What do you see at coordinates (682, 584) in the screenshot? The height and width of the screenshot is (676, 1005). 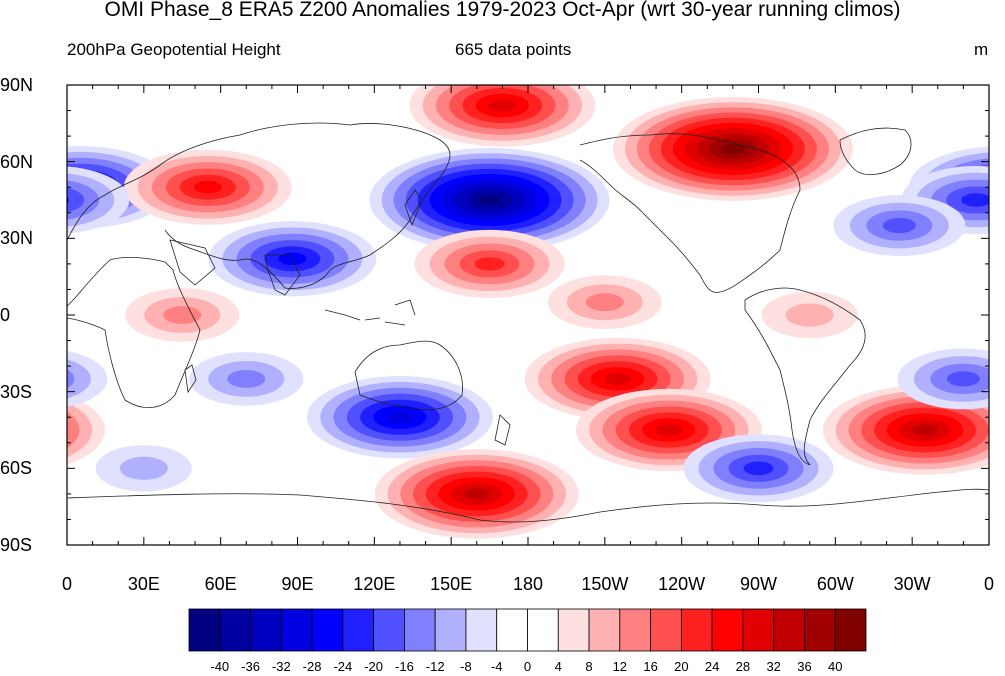 I see `lon-label: 120W` at bounding box center [682, 584].